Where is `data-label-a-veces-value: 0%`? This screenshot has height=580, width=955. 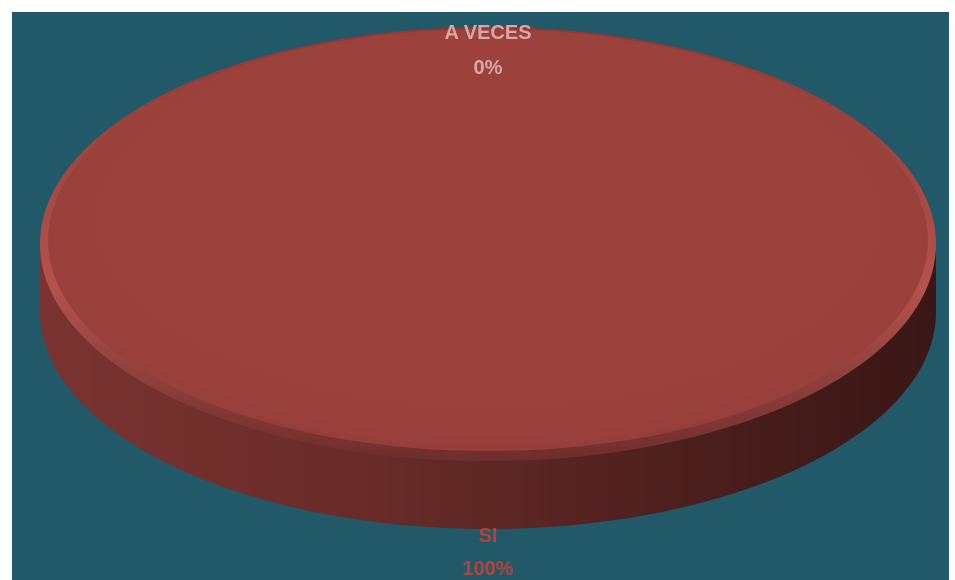 data-label-a-veces-value: 0% is located at coordinates (488, 68).